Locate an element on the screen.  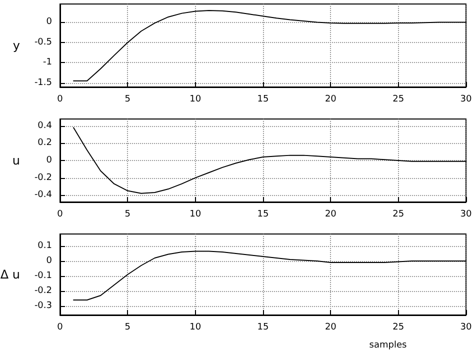
y-tick-label: -0.4 is located at coordinates (43, 195).